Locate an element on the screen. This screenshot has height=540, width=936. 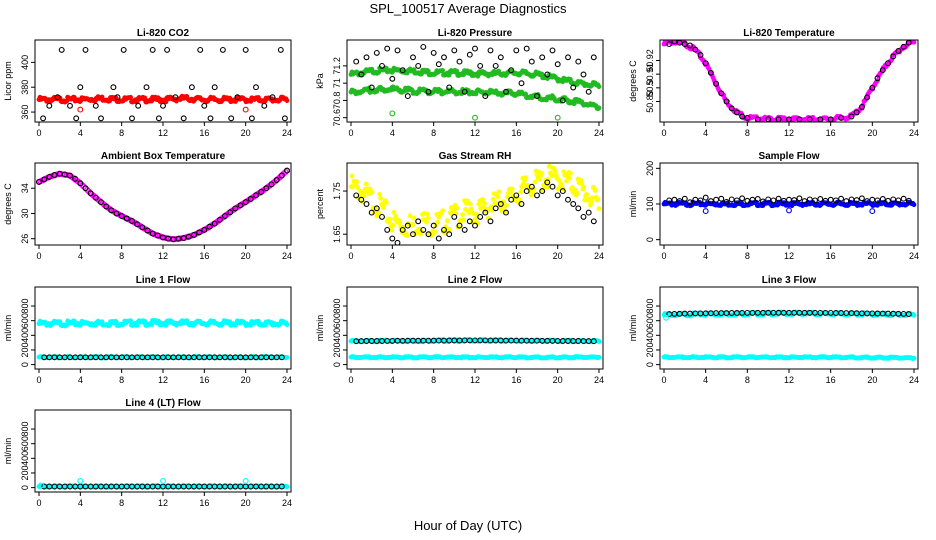
y-tick-label: 400 is located at coordinates (25, 335).